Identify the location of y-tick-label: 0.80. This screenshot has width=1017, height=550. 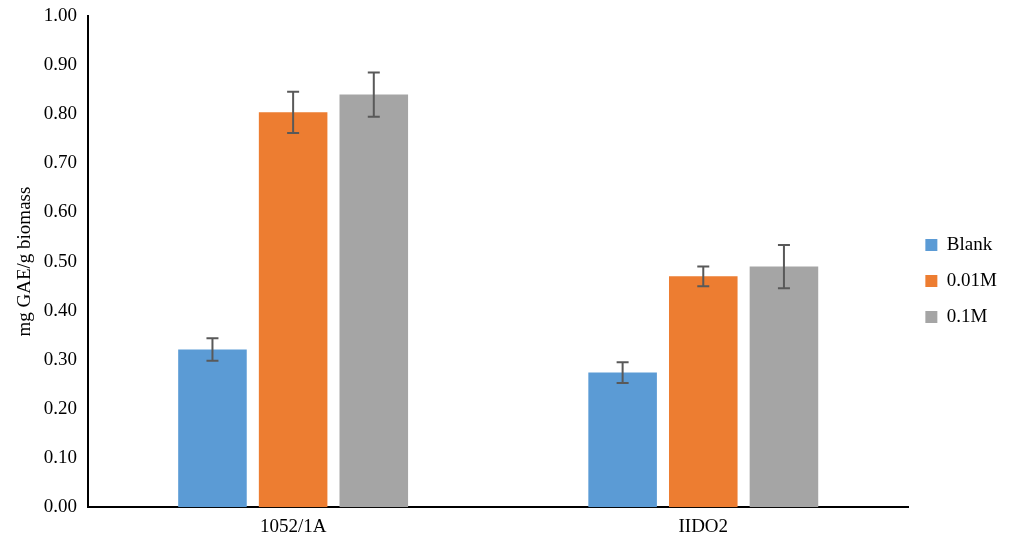
(60, 113).